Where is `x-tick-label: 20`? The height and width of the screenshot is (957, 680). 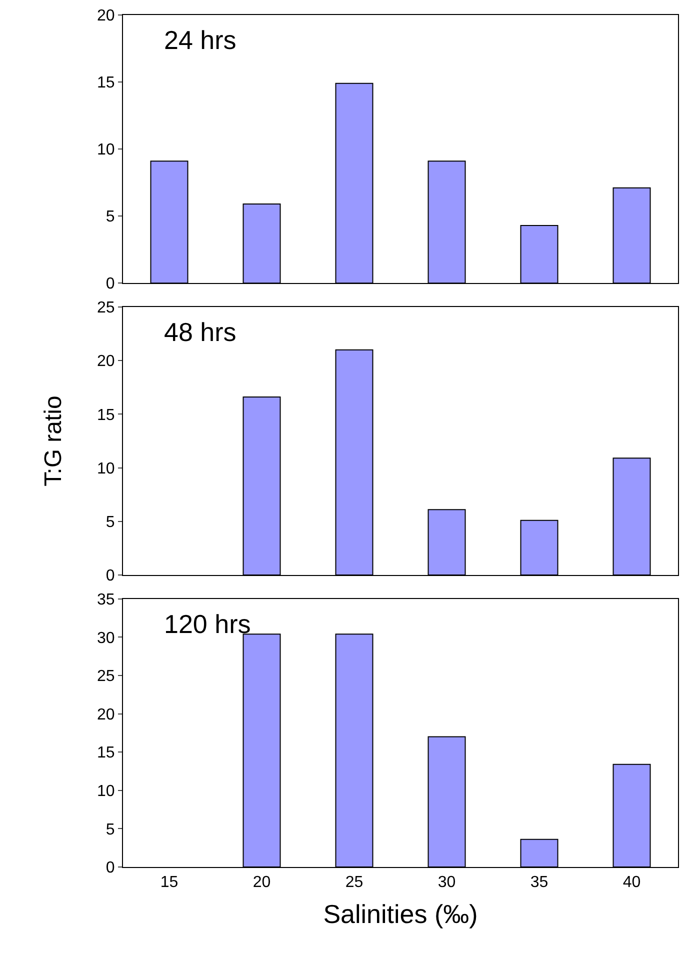
x-tick-label: 20 is located at coordinates (261, 883).